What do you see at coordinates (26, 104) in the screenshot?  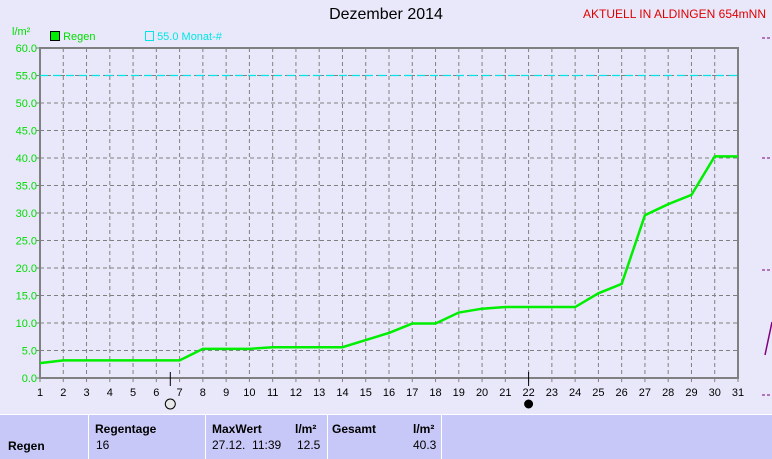 I see `y-tick-label: 50.0` at bounding box center [26, 104].